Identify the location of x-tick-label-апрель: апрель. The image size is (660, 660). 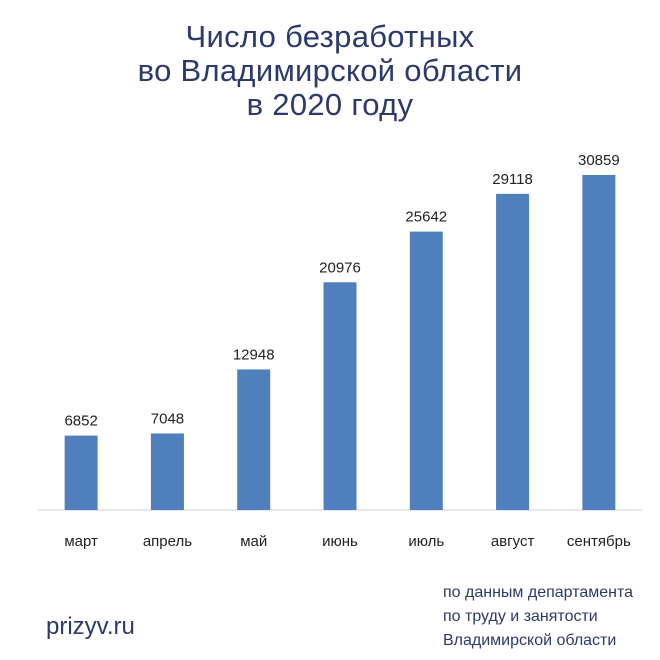
(167, 541).